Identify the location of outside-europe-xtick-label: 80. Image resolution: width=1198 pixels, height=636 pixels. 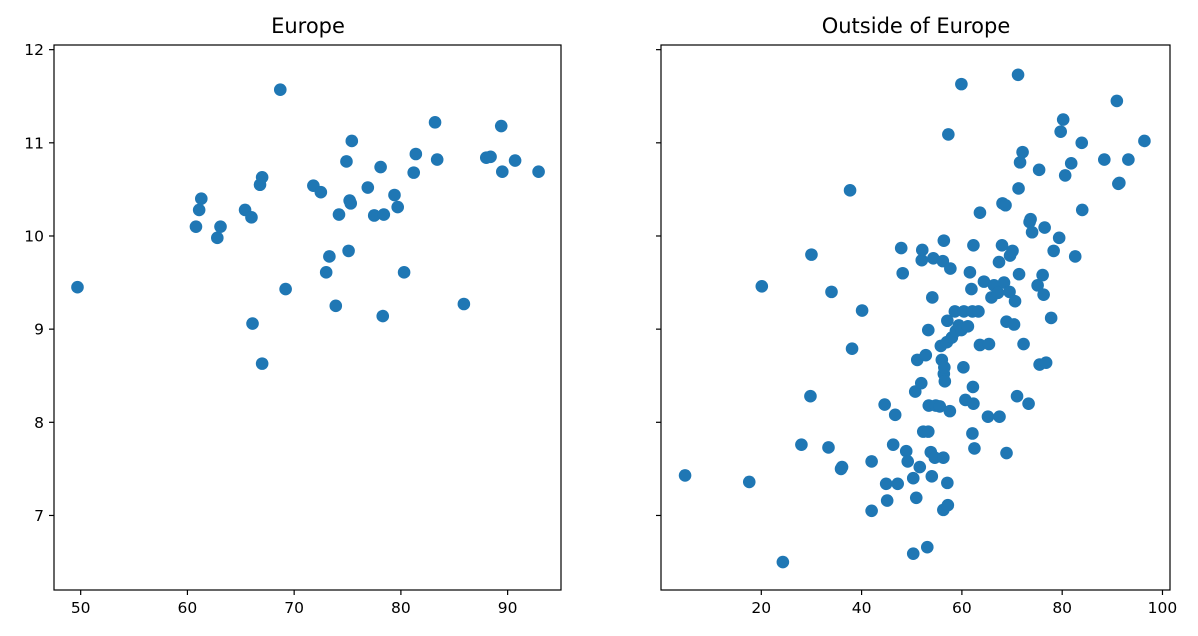
(1062, 608).